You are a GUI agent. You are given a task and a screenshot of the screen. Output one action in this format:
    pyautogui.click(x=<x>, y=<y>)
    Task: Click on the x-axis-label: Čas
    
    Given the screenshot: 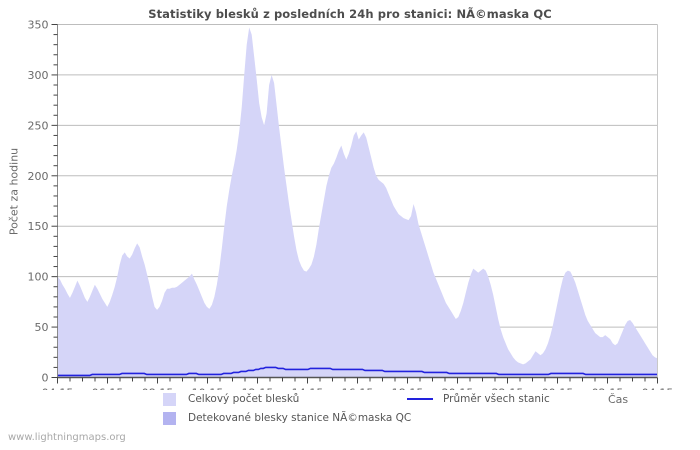 What is the action you would take?
    pyautogui.click(x=618, y=399)
    